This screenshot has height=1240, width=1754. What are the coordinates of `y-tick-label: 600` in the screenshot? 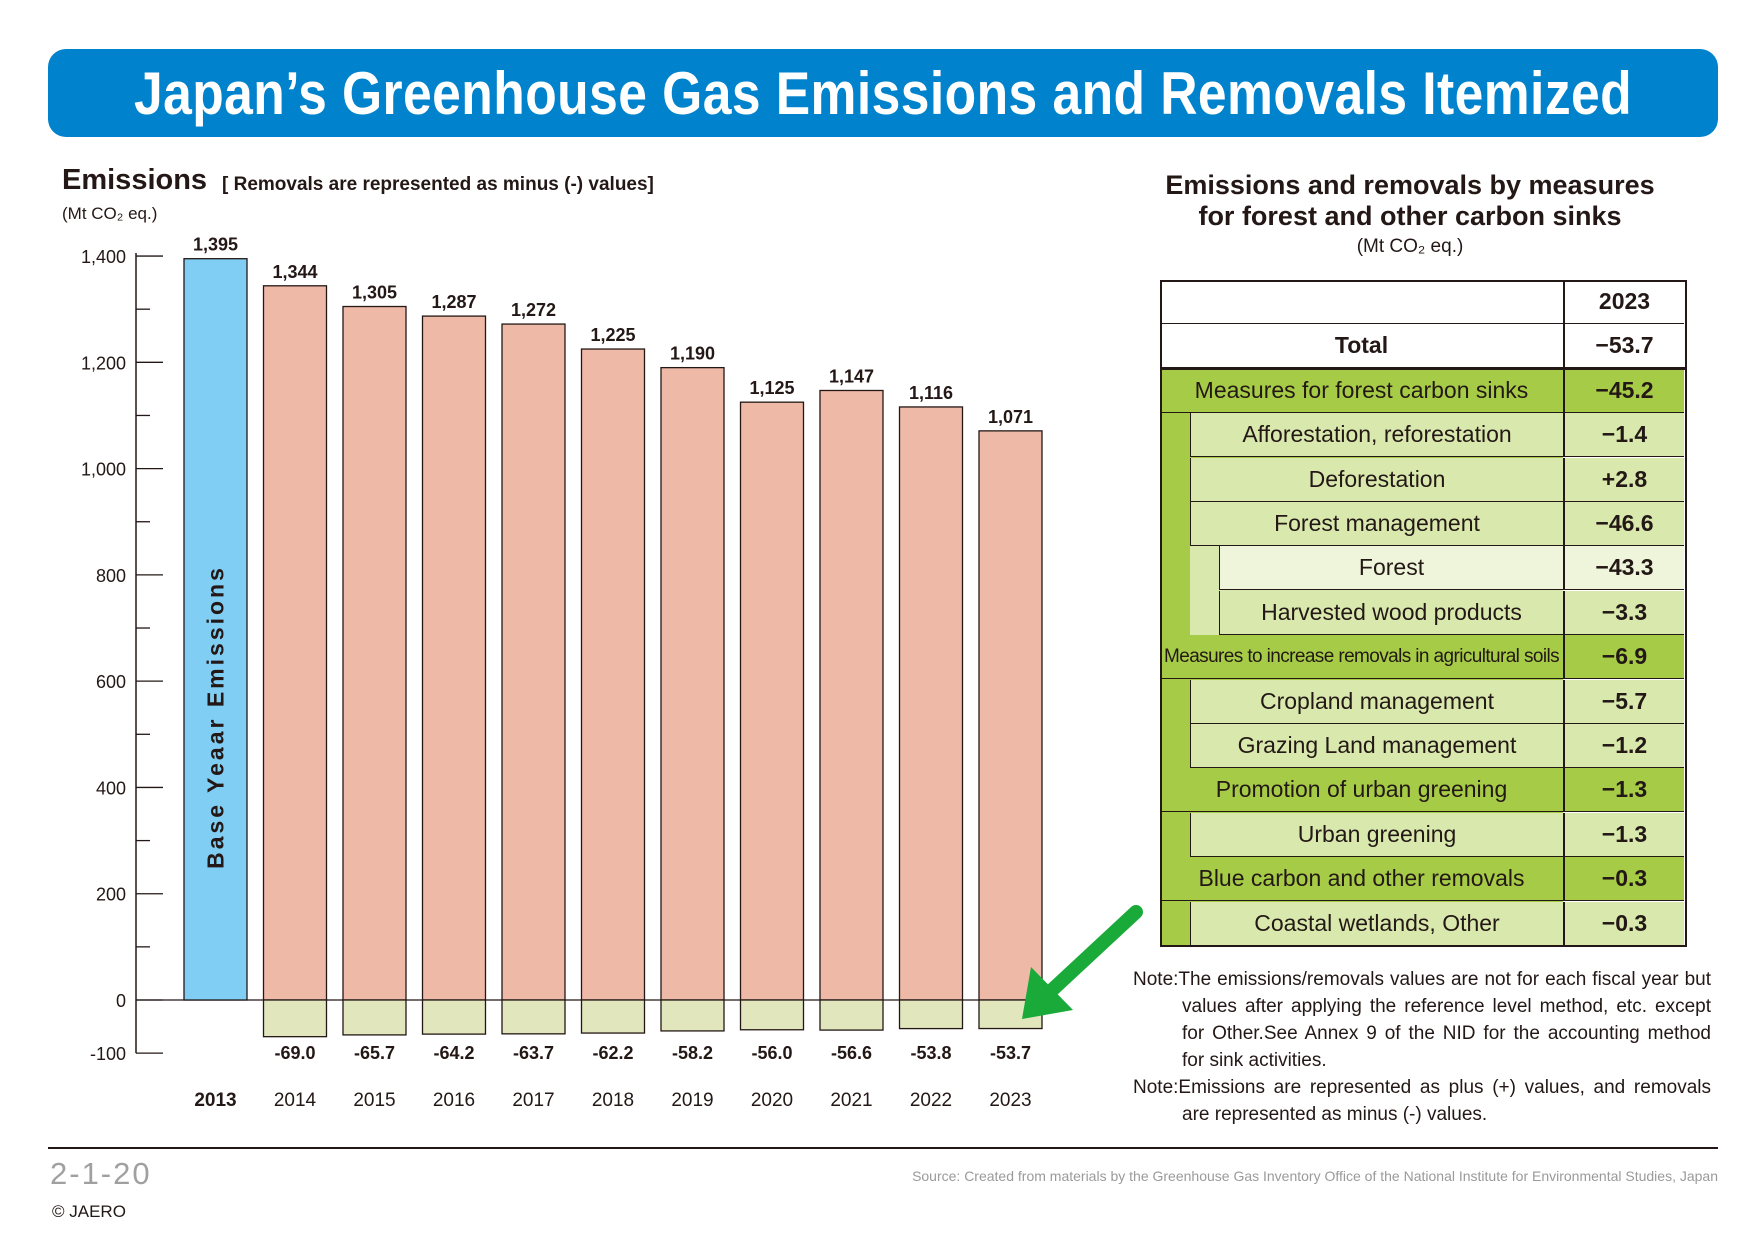 It's located at (111, 682).